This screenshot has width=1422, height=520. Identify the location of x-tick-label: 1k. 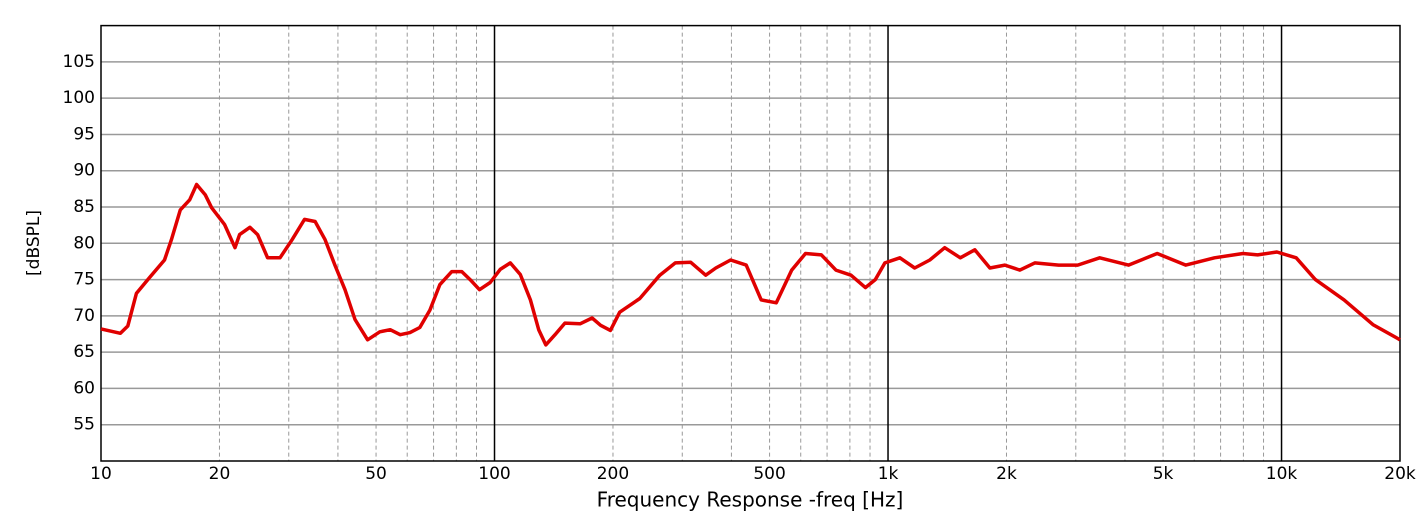
(888, 474).